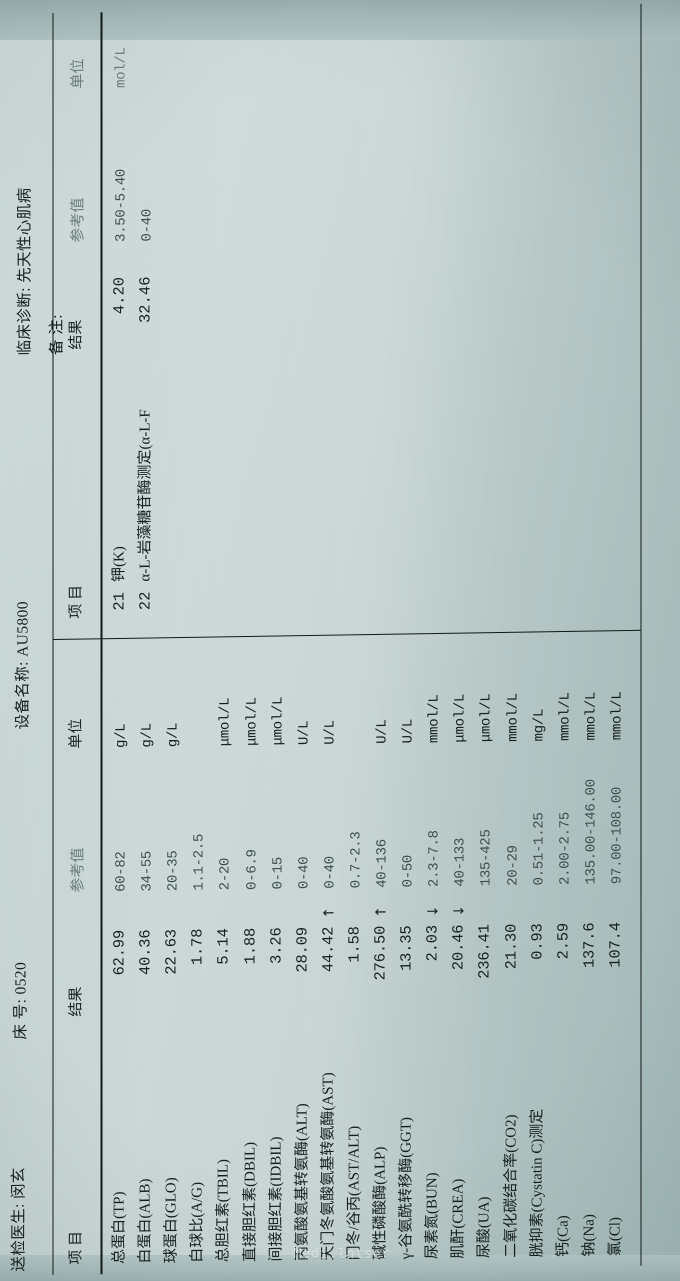  What do you see at coordinates (145, 601) in the screenshot?
I see `row-index: 22` at bounding box center [145, 601].